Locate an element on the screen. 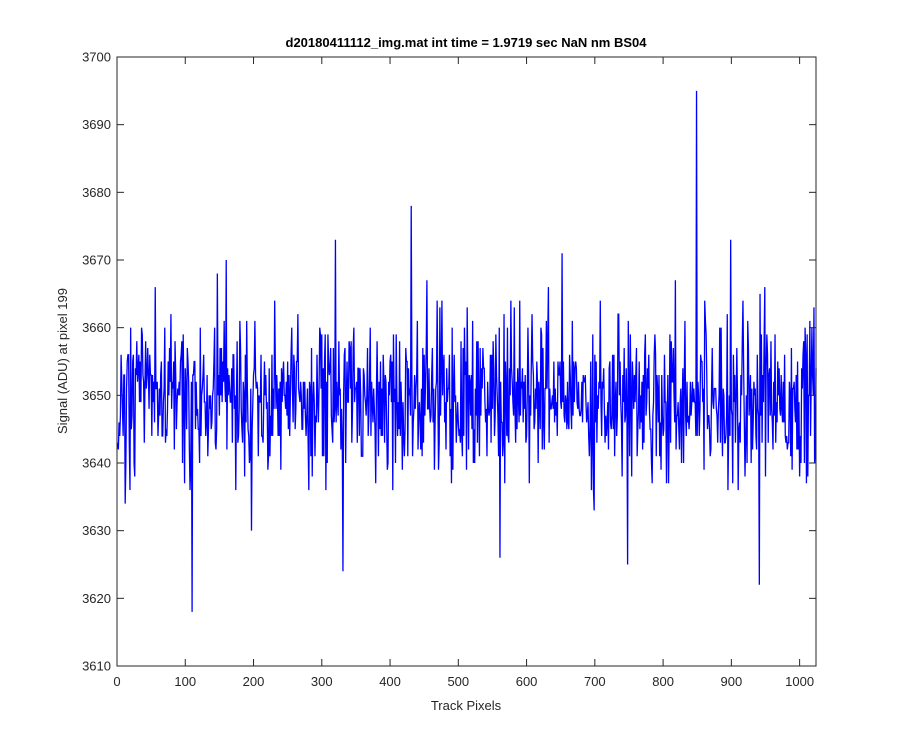  y-tick-label: 3650 is located at coordinates (96, 395).